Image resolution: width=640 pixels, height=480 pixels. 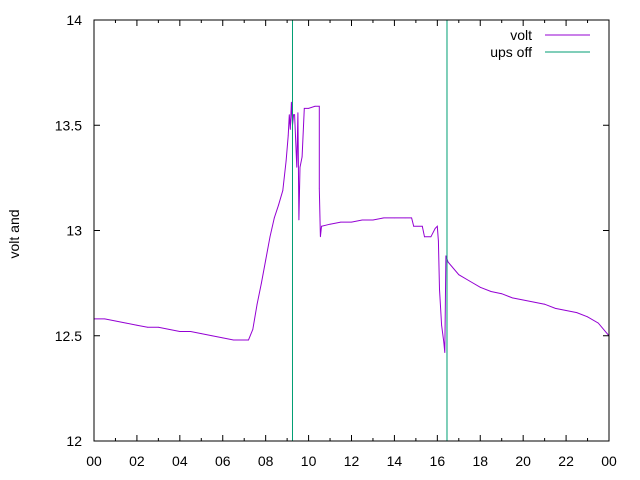 What do you see at coordinates (309, 461) in the screenshot?
I see `x-tick-label: 10` at bounding box center [309, 461].